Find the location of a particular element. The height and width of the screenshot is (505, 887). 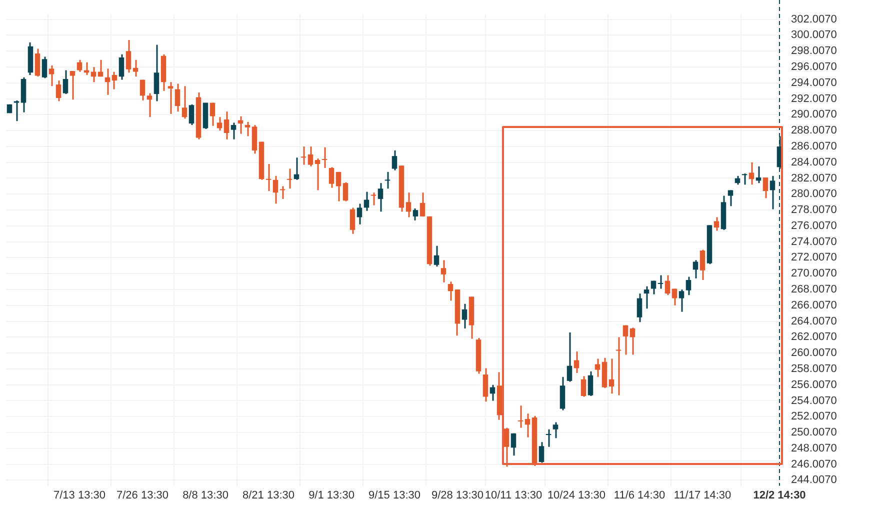

y-tick-label: 266.0070 is located at coordinates (814, 305).